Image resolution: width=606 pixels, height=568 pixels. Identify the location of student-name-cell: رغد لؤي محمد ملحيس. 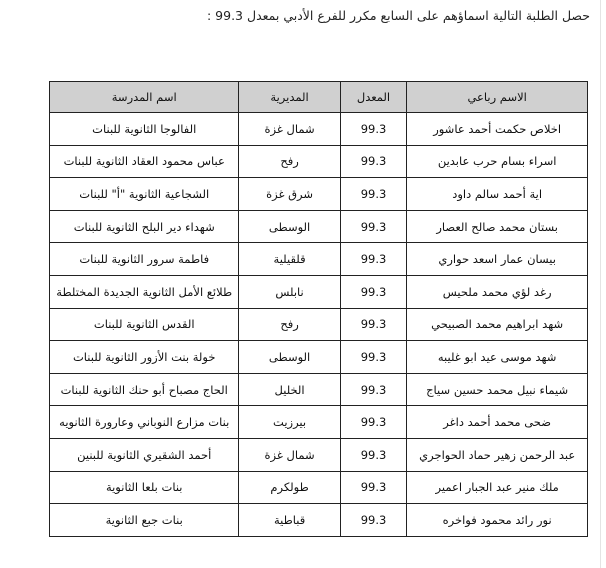
(497, 291).